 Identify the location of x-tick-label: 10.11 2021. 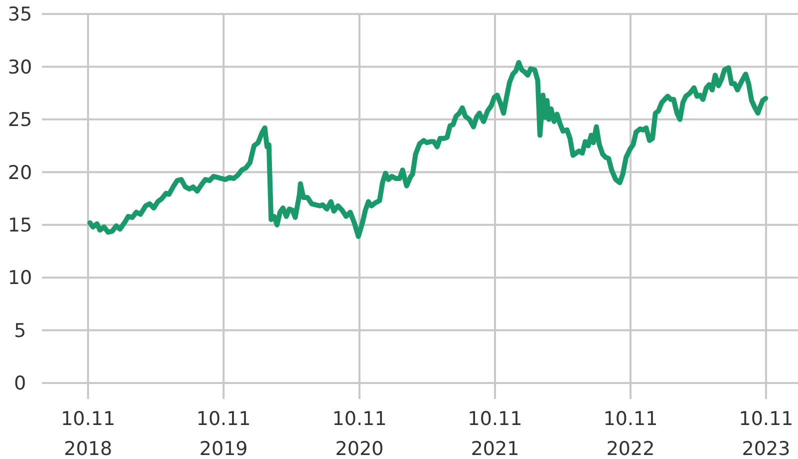
(495, 433).